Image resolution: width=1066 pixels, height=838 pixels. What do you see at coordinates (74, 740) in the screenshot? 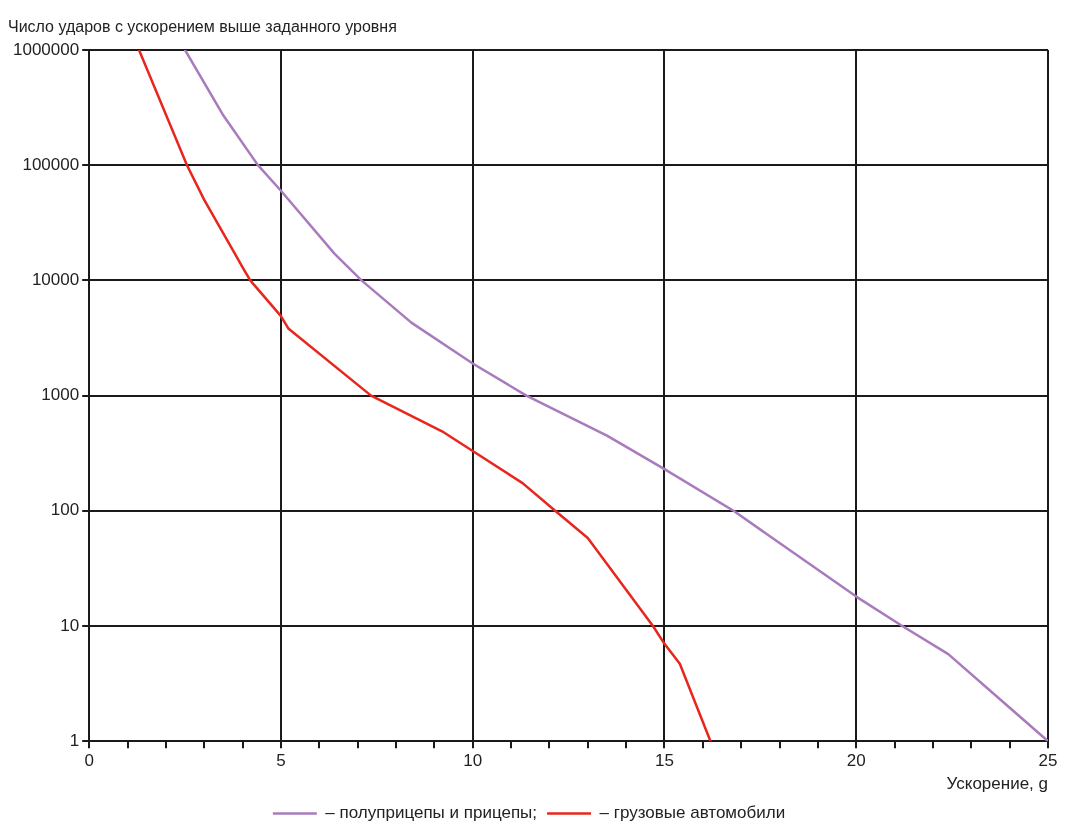
I see `y-tick-label: 1` at bounding box center [74, 740].